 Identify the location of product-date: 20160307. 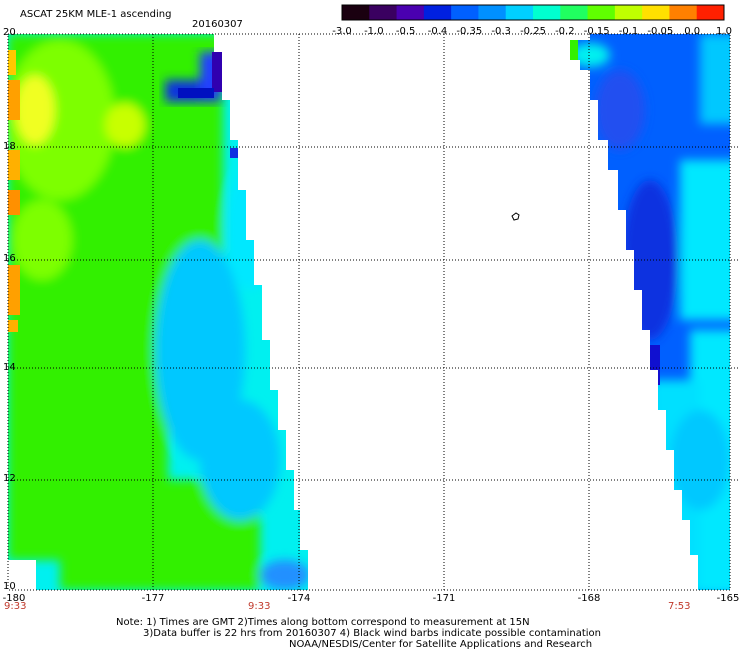
(217, 24).